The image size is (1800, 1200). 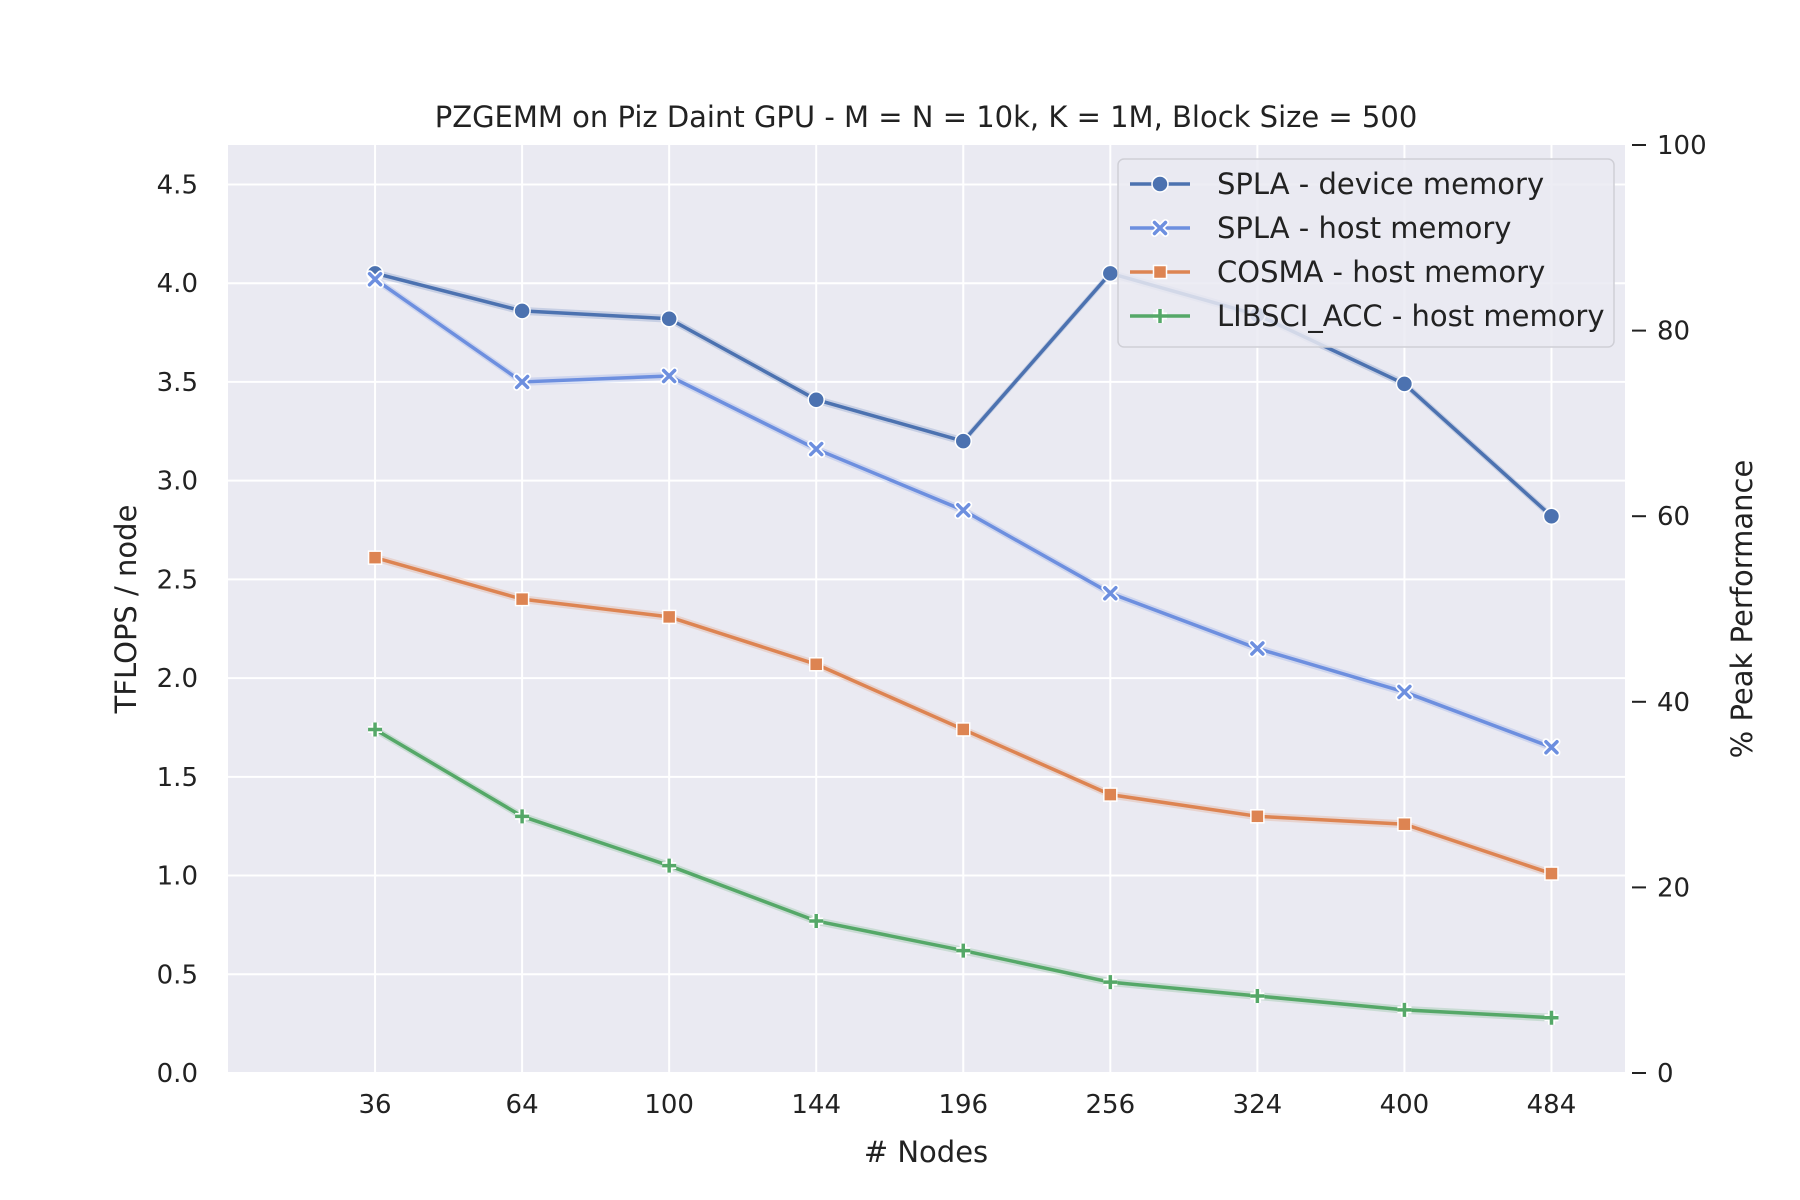 I want to click on y-tick-label: 2.0, so click(x=177, y=679).